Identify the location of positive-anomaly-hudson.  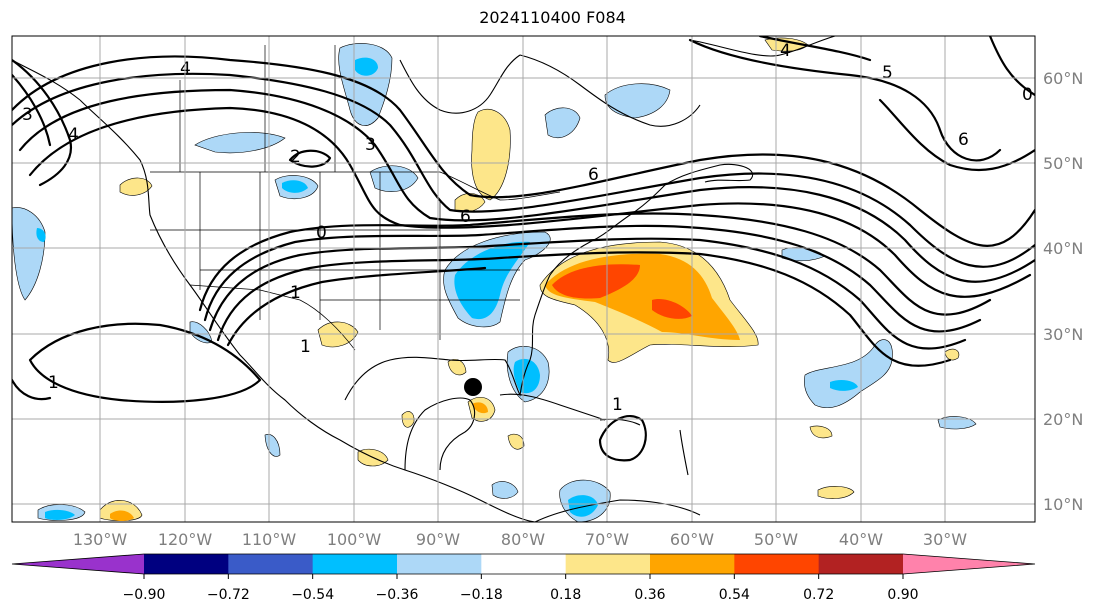
(491, 155).